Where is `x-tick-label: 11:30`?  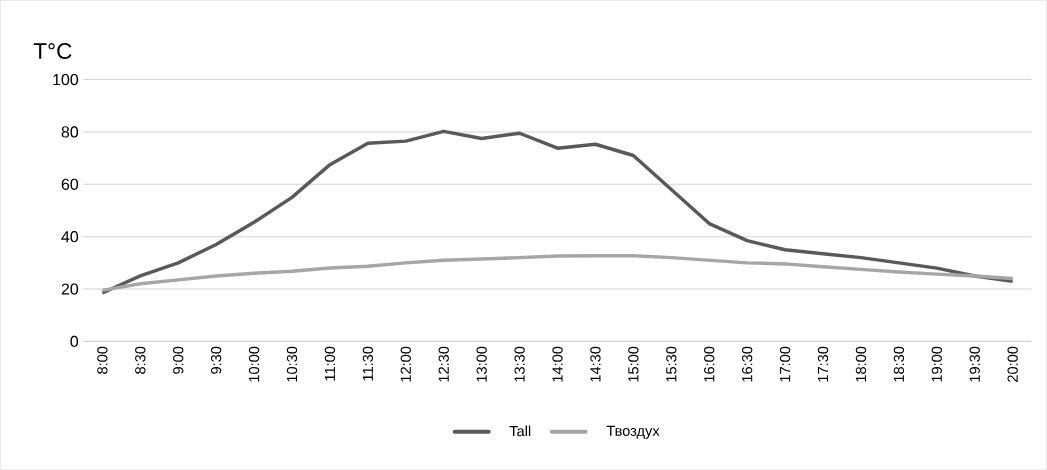
x-tick-label: 11:30 is located at coordinates (368, 363).